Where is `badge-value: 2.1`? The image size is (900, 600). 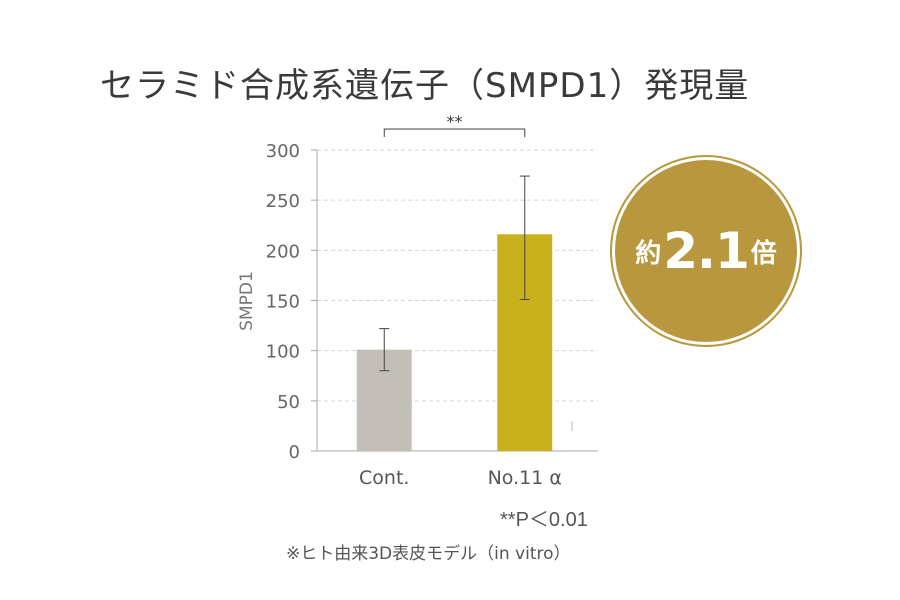 badge-value: 2.1 is located at coordinates (706, 251).